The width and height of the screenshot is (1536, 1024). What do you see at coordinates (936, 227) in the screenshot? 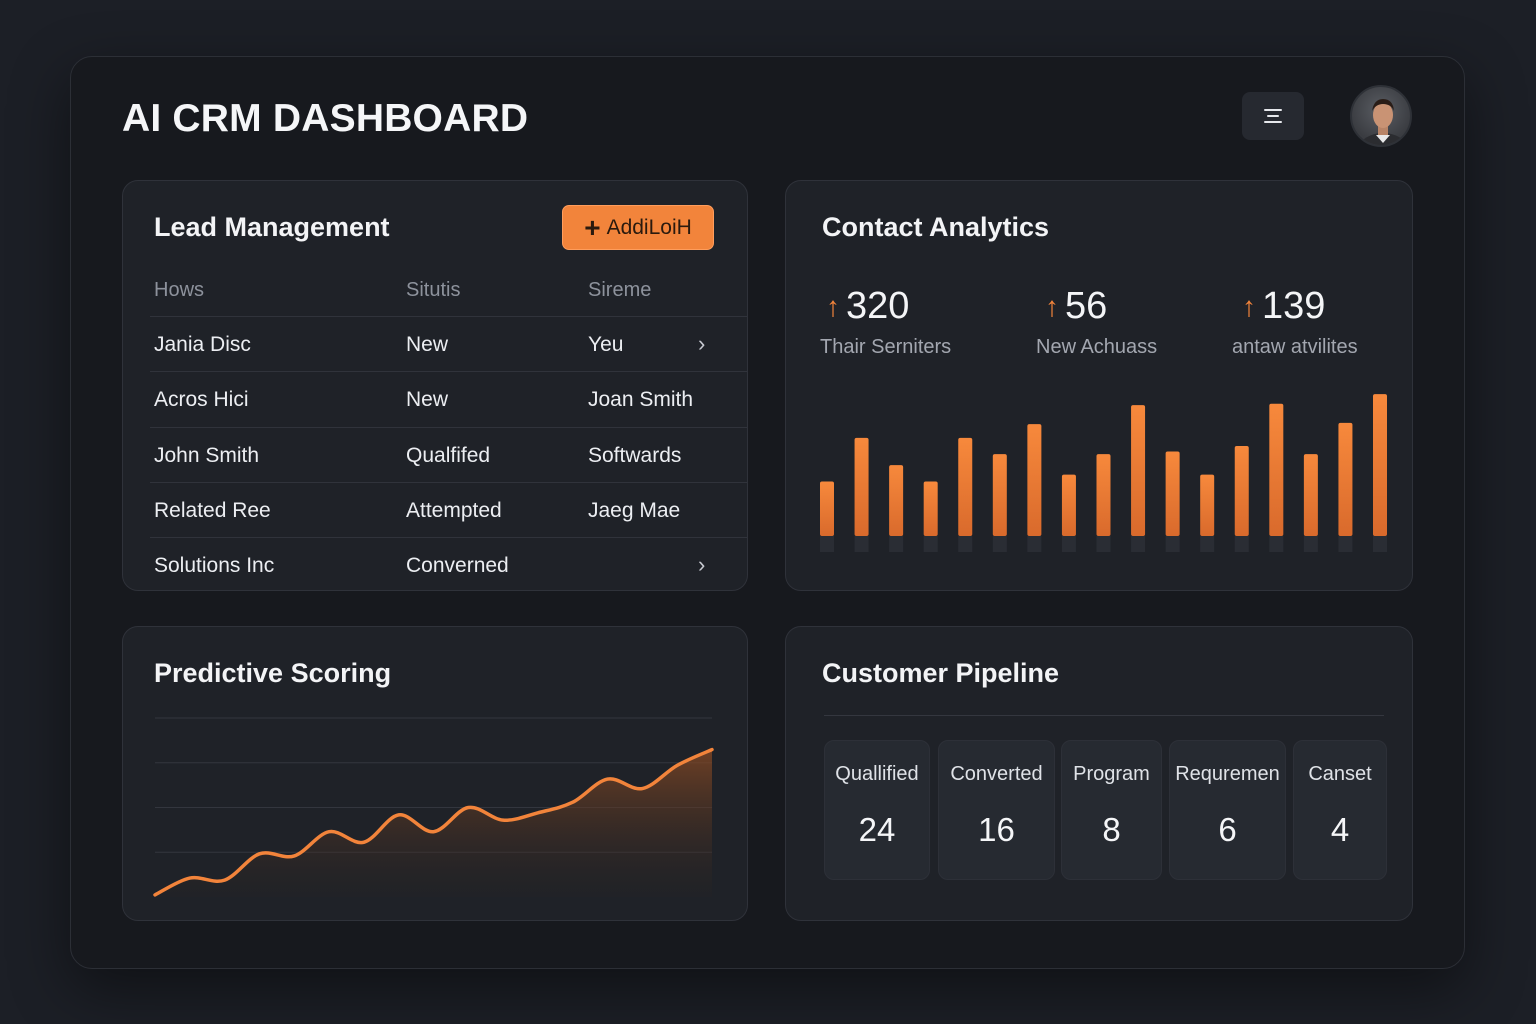
I see `contact-analytics-title: Contact Analytics` at bounding box center [936, 227].